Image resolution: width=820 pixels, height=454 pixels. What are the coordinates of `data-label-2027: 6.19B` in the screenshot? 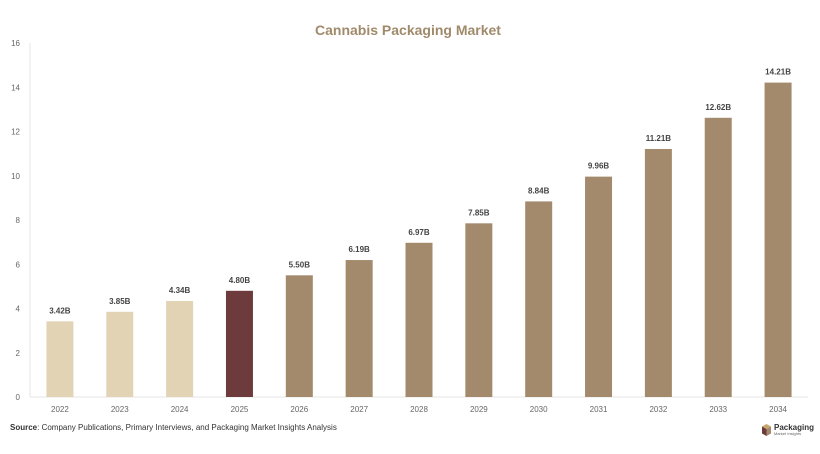 It's located at (359, 249).